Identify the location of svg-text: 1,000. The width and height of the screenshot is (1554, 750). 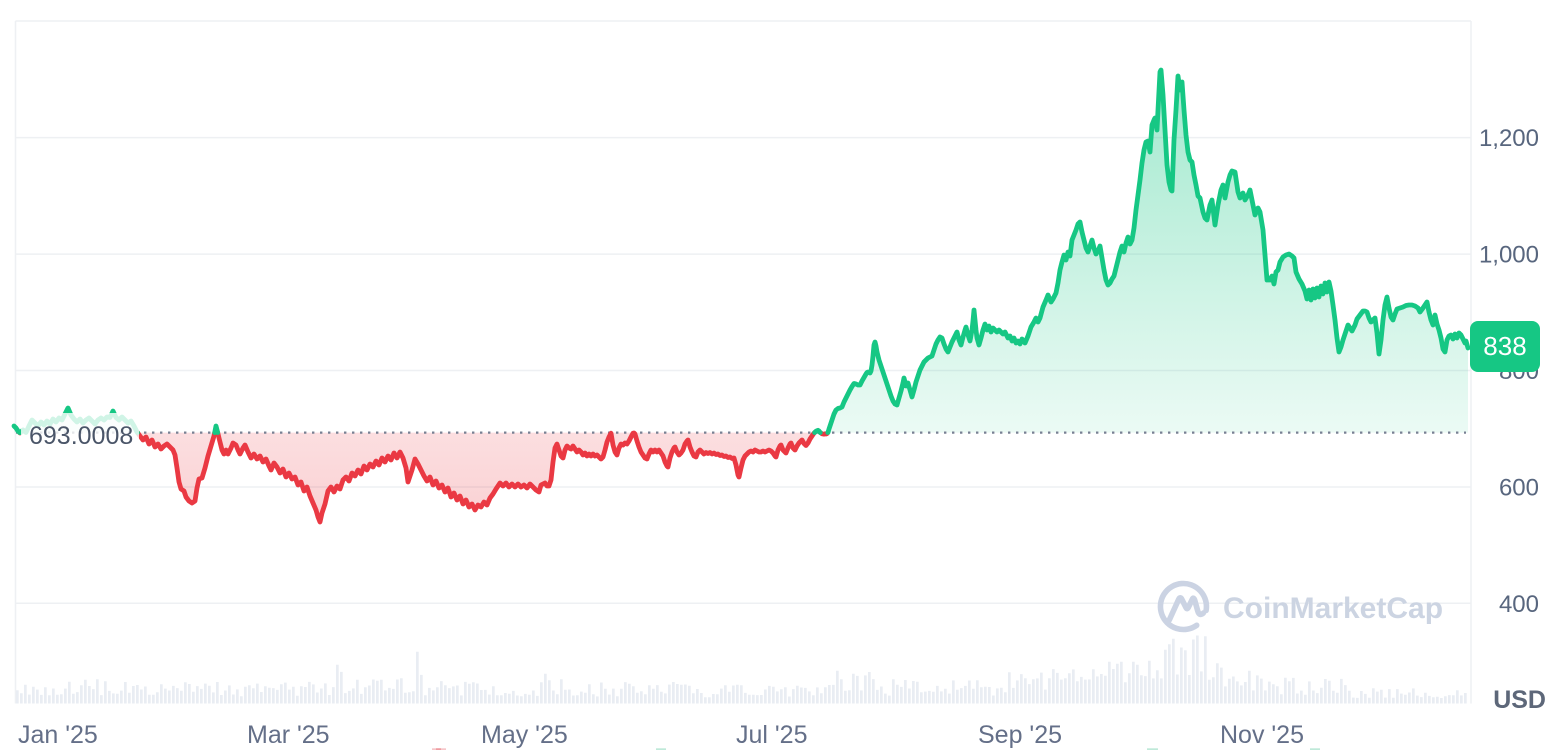
(1509, 255).